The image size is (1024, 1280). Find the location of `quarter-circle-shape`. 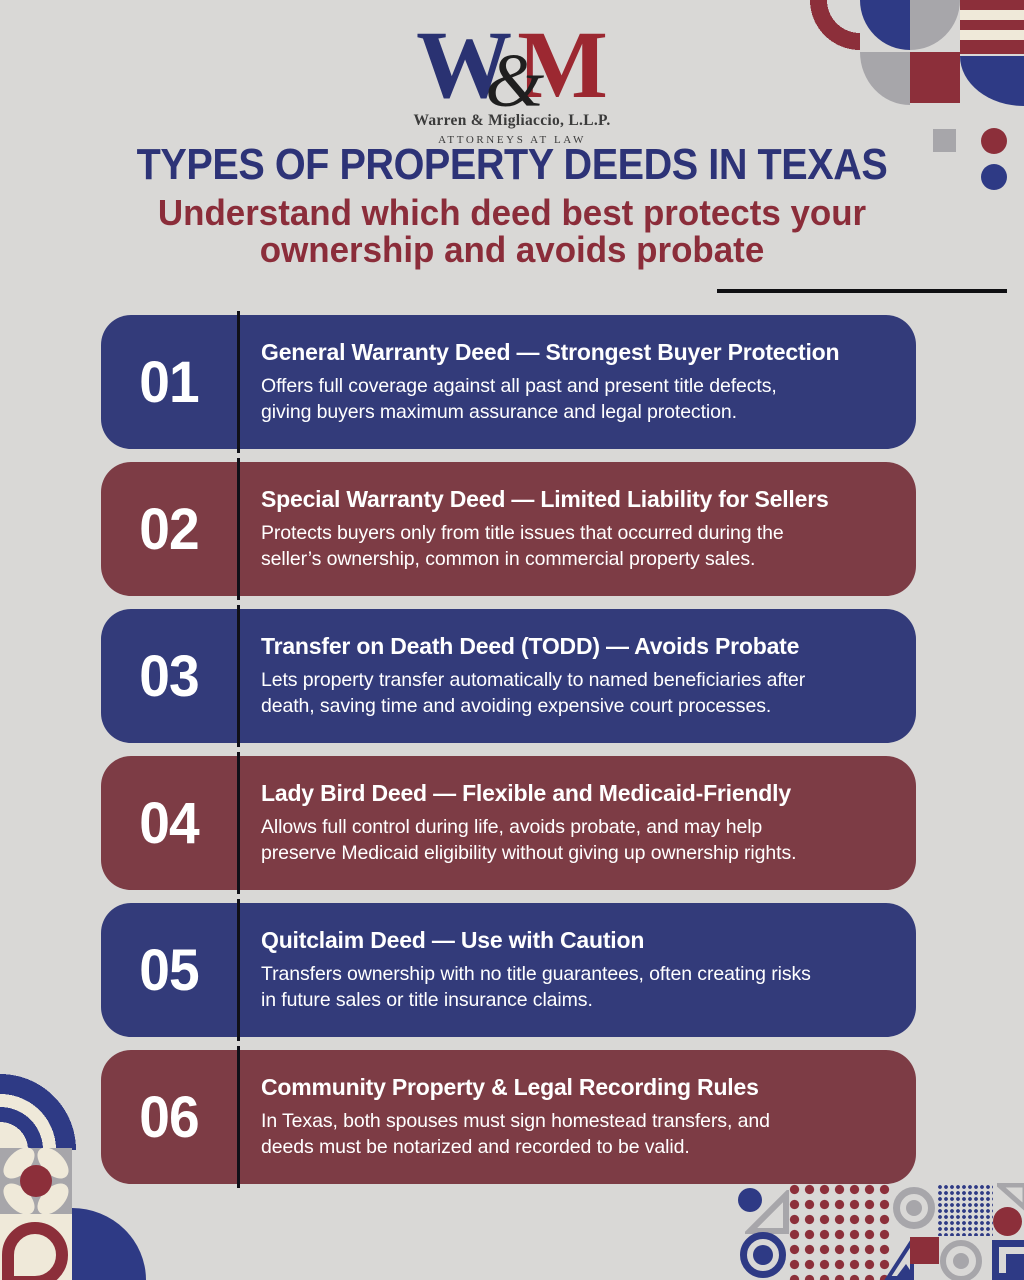

quarter-circle-shape is located at coordinates (109, 1244).